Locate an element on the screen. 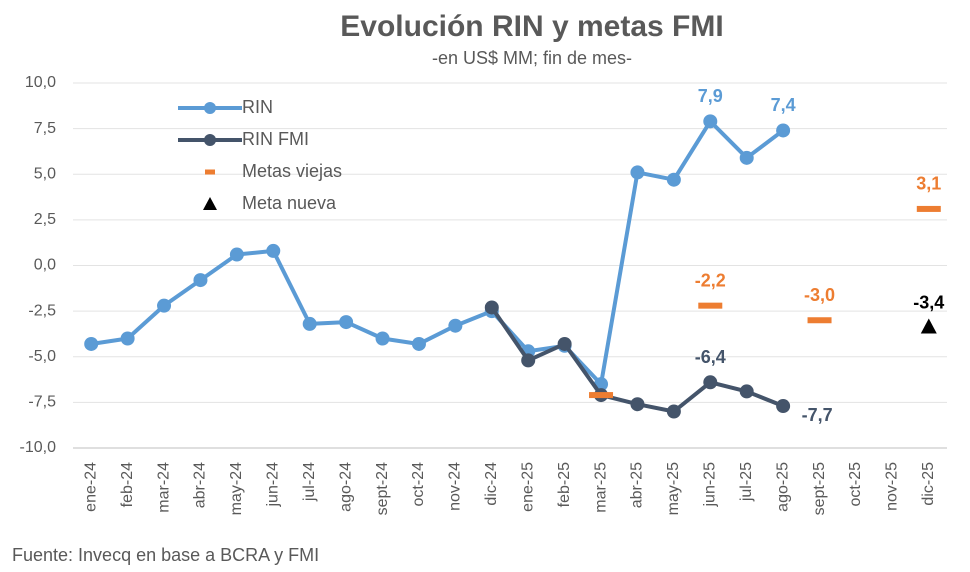 The width and height of the screenshot is (970, 572). x-tick-label: jul-24 is located at coordinates (309, 482).